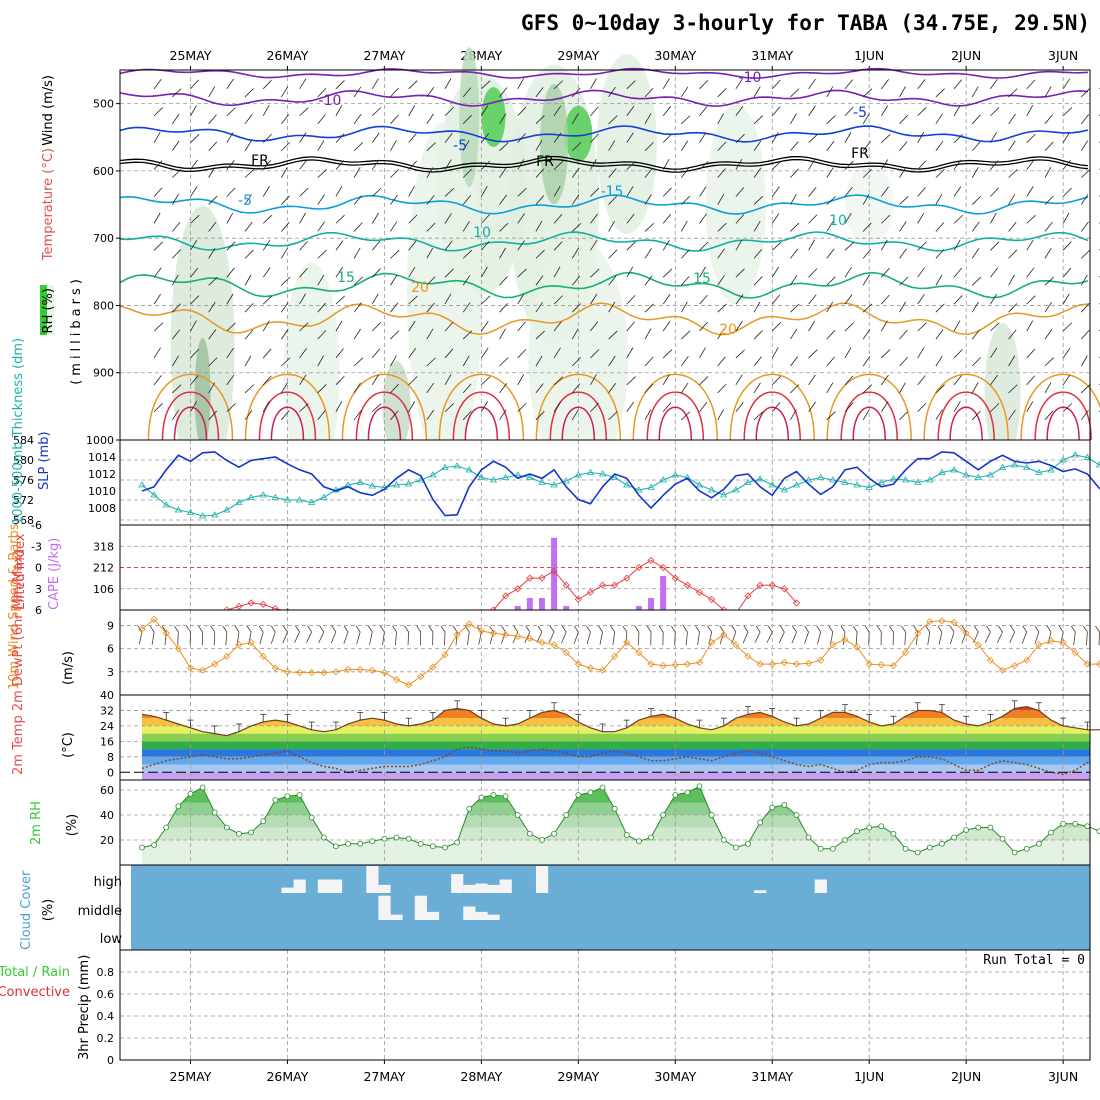 The width and height of the screenshot is (1100, 1100). What do you see at coordinates (663, 592) in the screenshot?
I see `cape-bar` at bounding box center [663, 592].